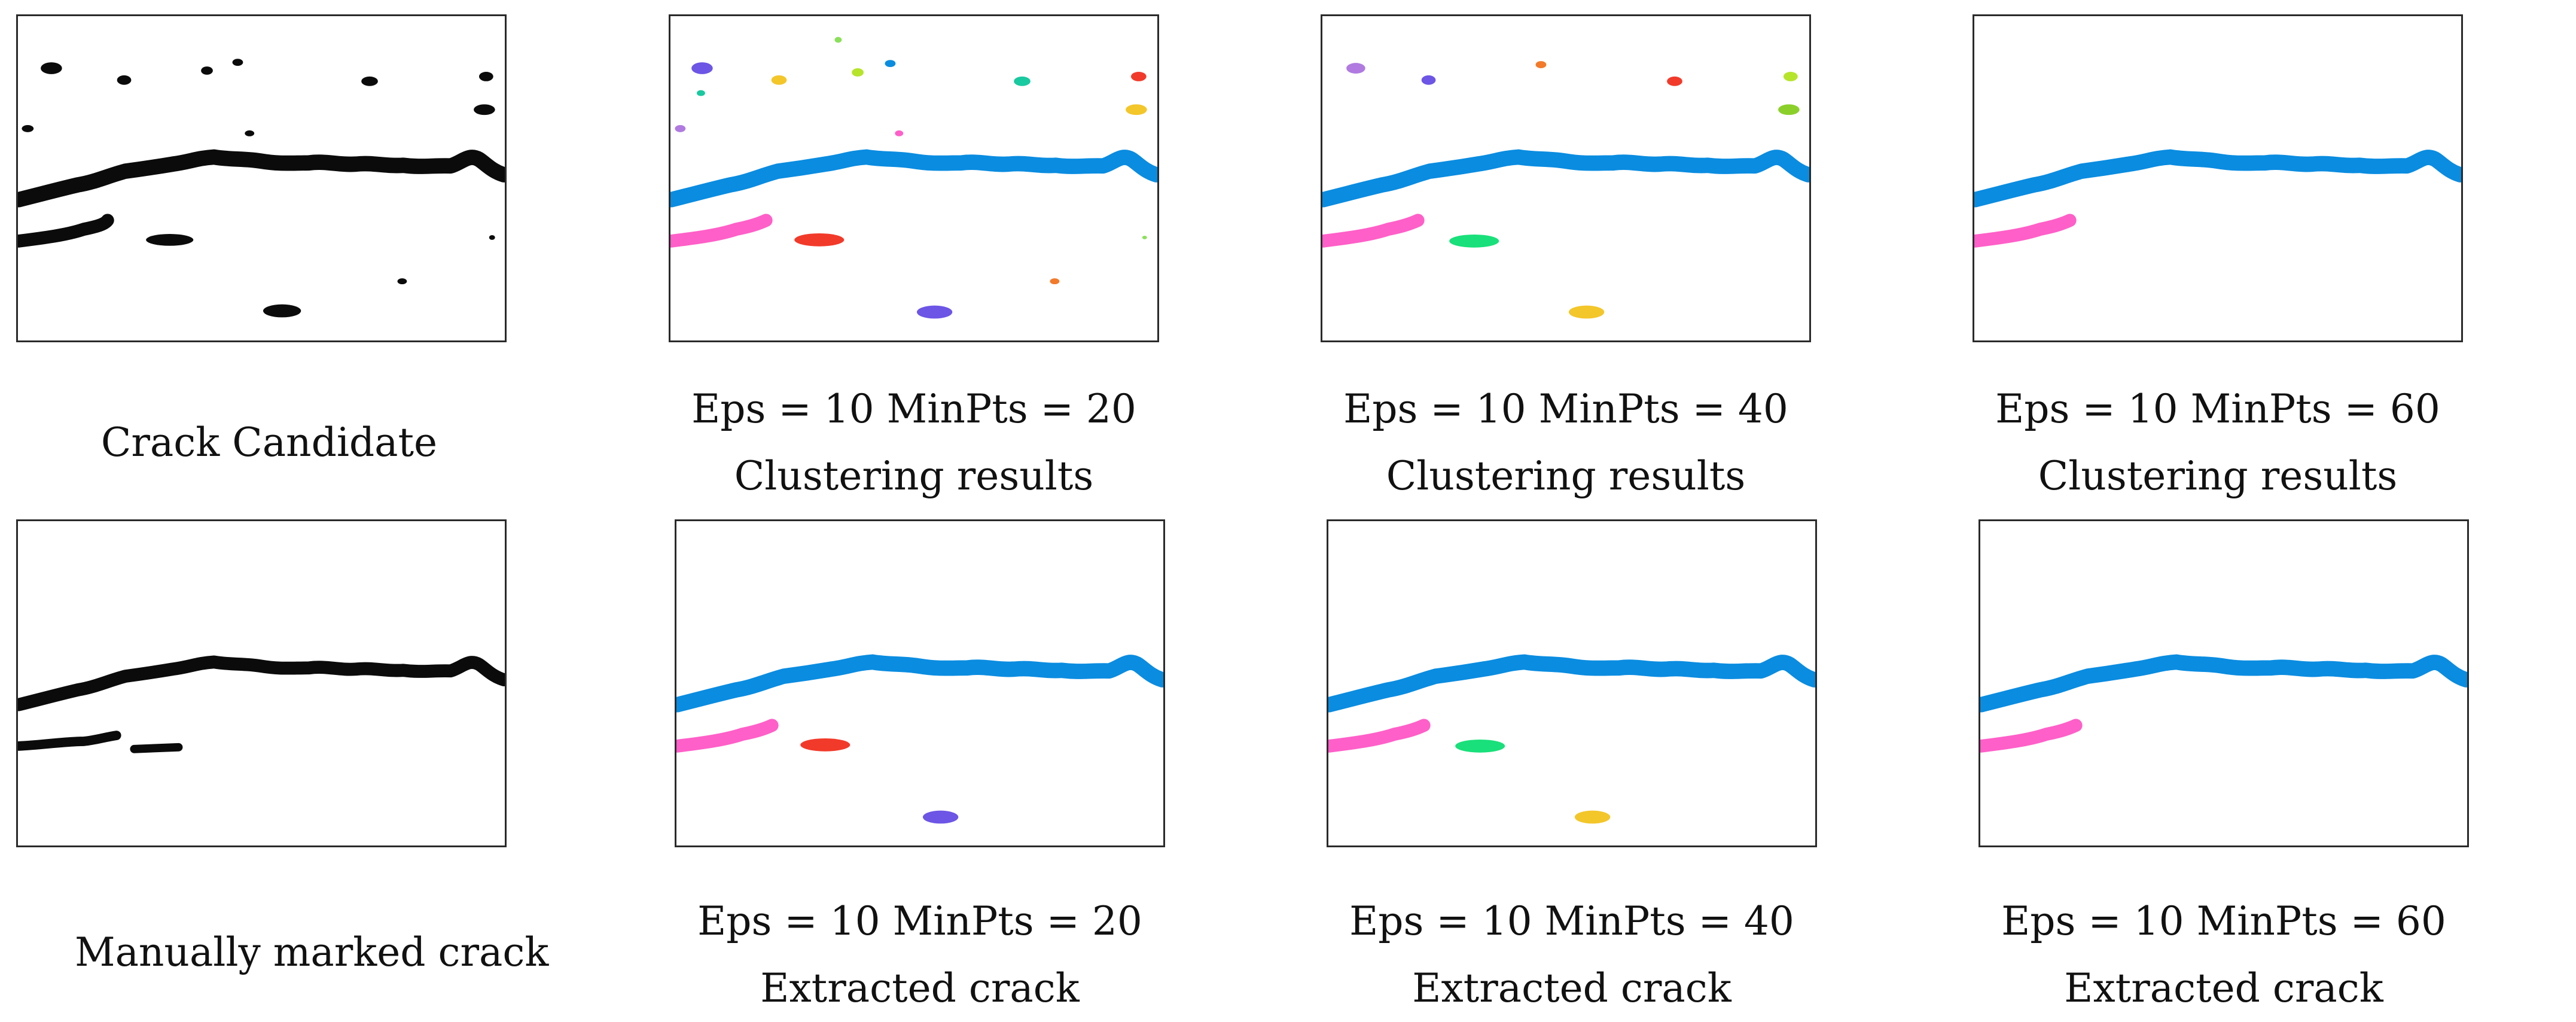 The width and height of the screenshot is (2576, 1022). Describe the element at coordinates (312, 952) in the screenshot. I see `caption-manually-marked-crack: Manually marked crack` at that location.